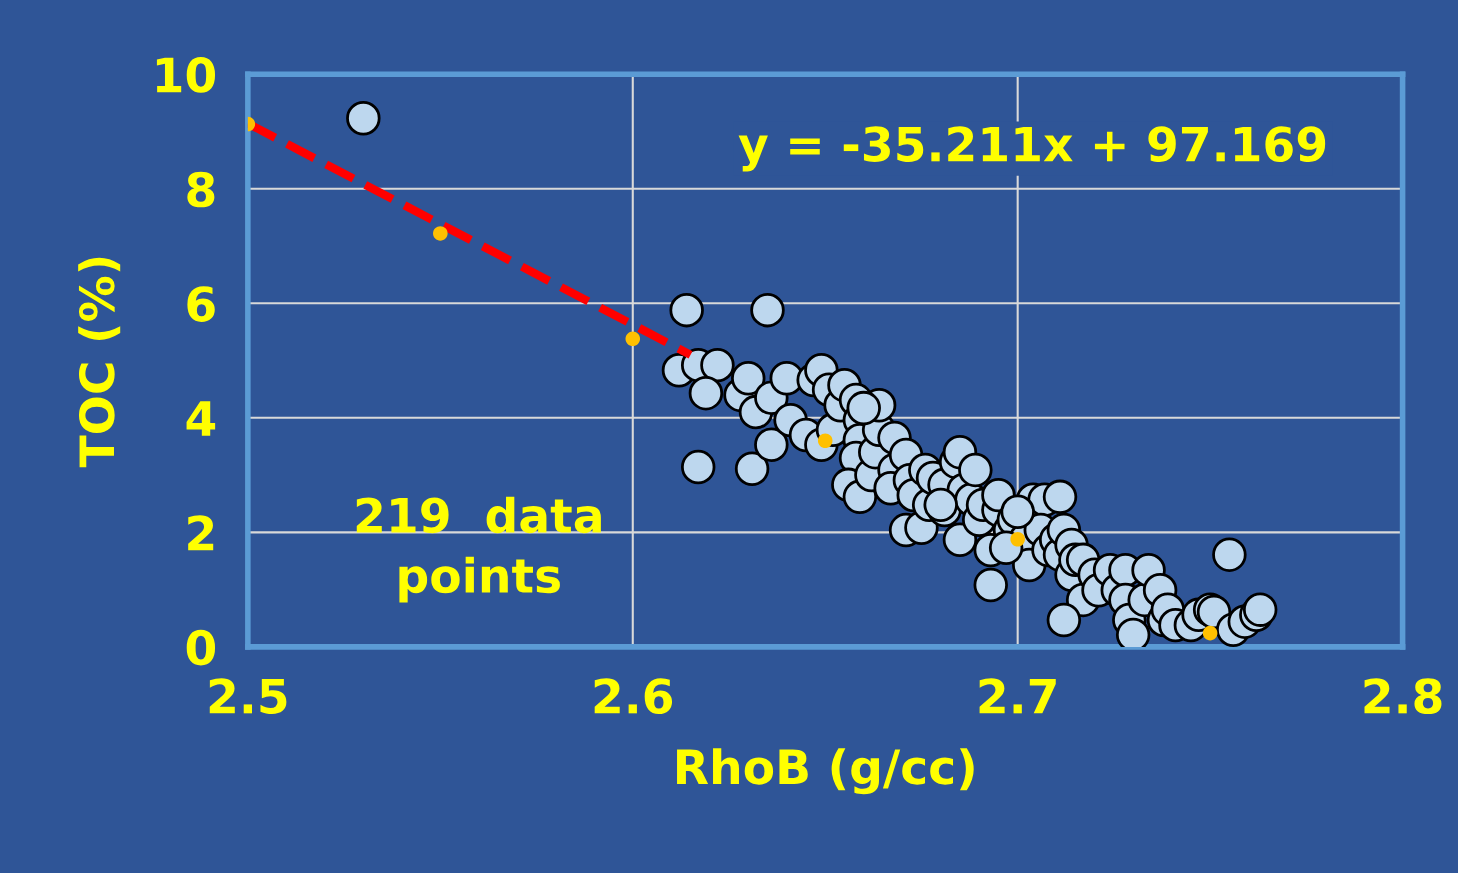 The image size is (1458, 873). What do you see at coordinates (1017, 696) in the screenshot?
I see `x-tick-label: 2.7` at bounding box center [1017, 696].